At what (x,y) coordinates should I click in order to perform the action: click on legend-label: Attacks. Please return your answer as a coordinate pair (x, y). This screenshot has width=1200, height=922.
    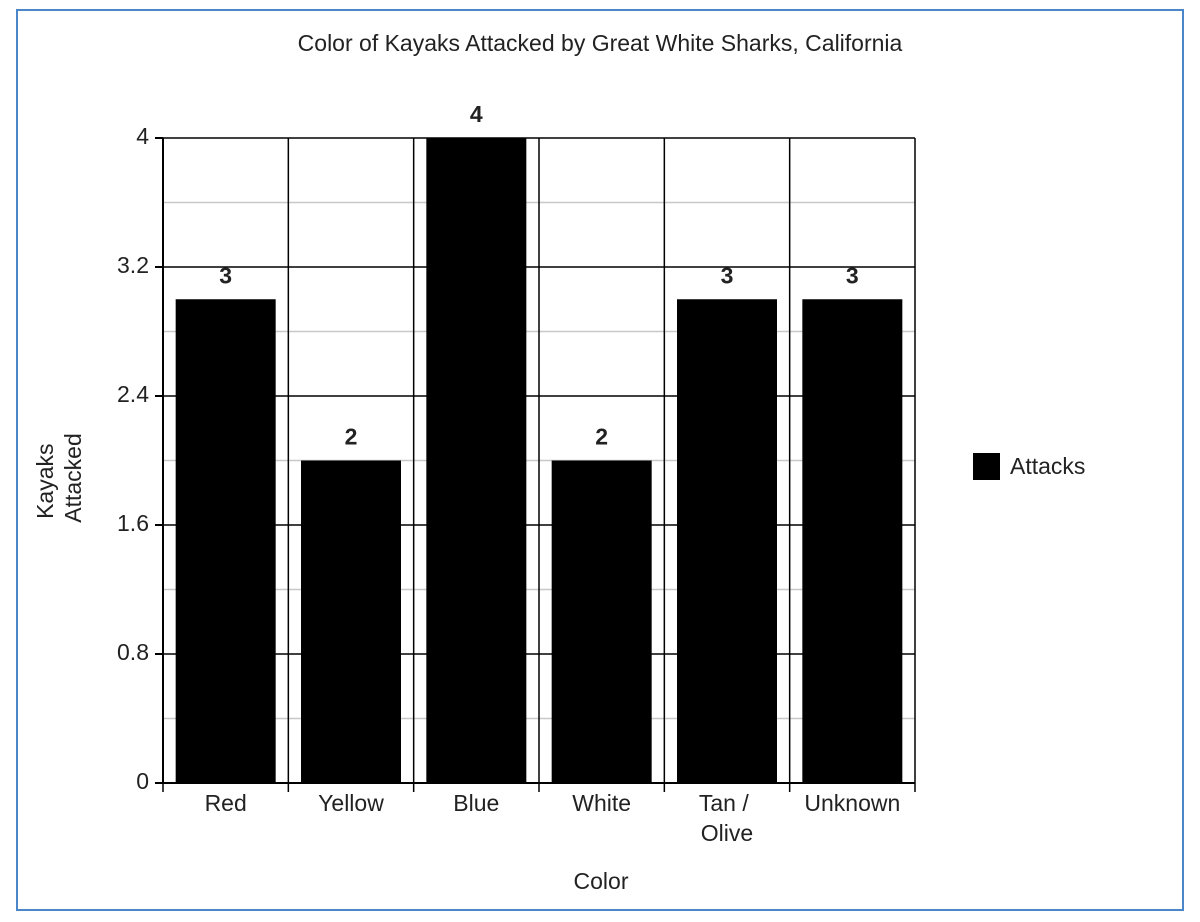
    Looking at the image, I should click on (1047, 466).